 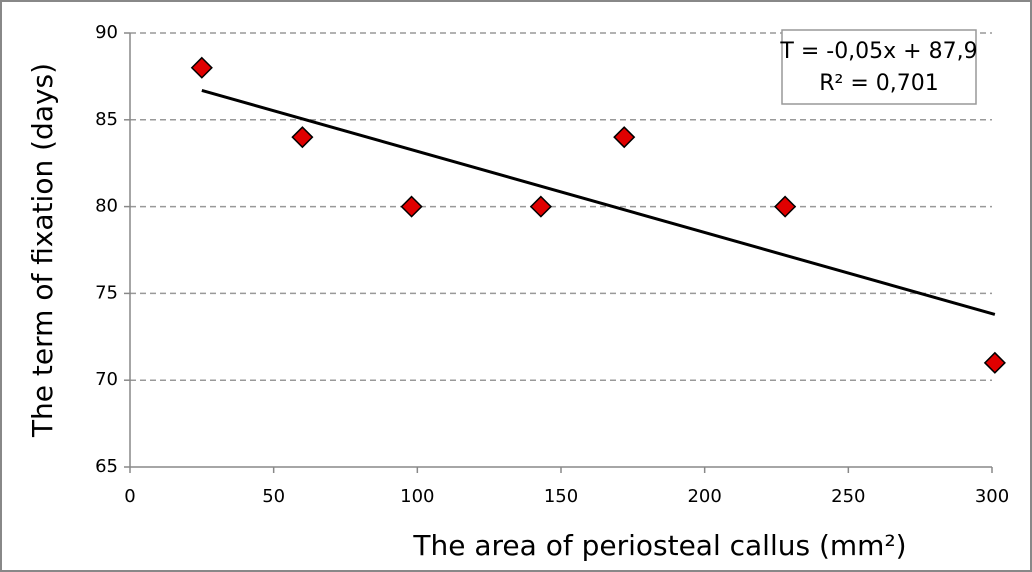 What do you see at coordinates (879, 67) in the screenshot?
I see `annotation-box` at bounding box center [879, 67].